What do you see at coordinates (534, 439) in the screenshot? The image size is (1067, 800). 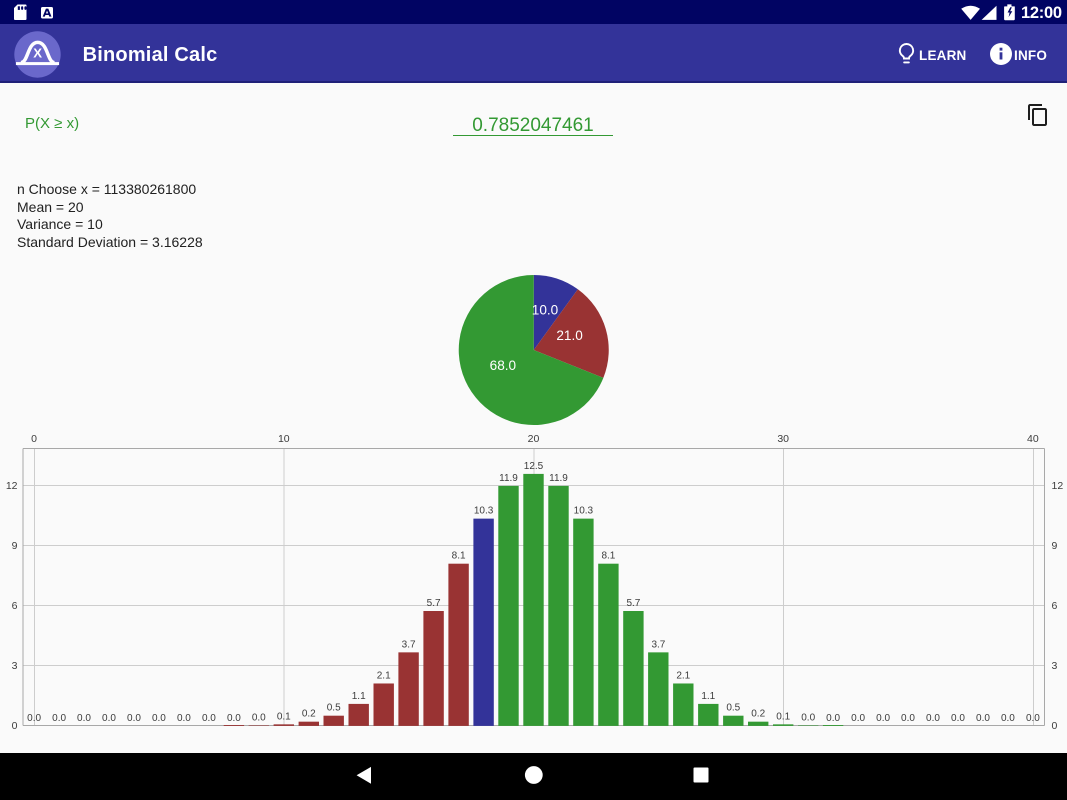 I see `svg-text: 20` at bounding box center [534, 439].